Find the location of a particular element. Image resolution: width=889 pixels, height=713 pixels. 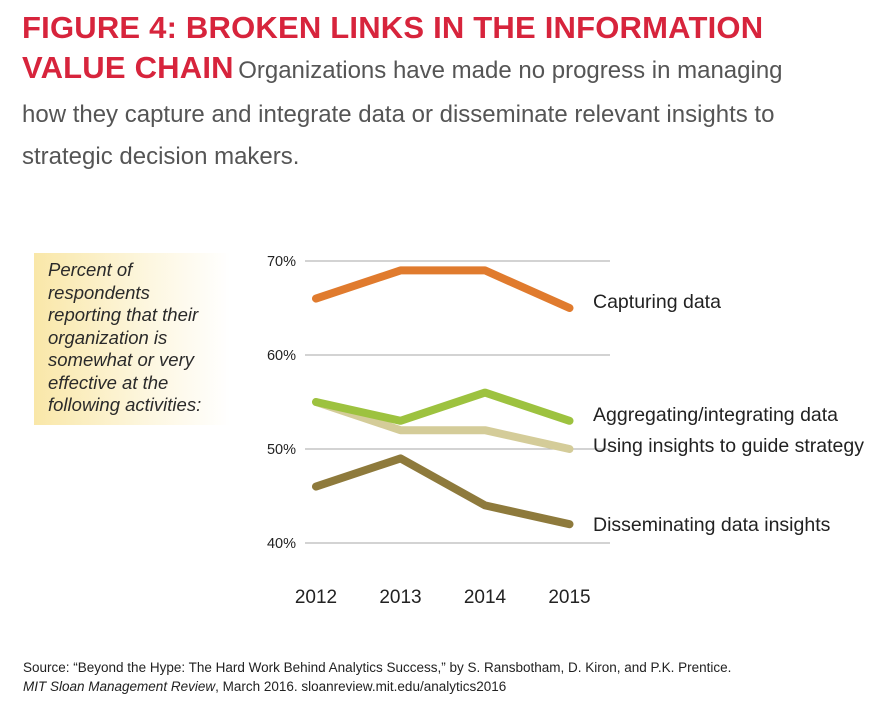

figure-title-line2: VALUE CHAIN is located at coordinates (128, 67).